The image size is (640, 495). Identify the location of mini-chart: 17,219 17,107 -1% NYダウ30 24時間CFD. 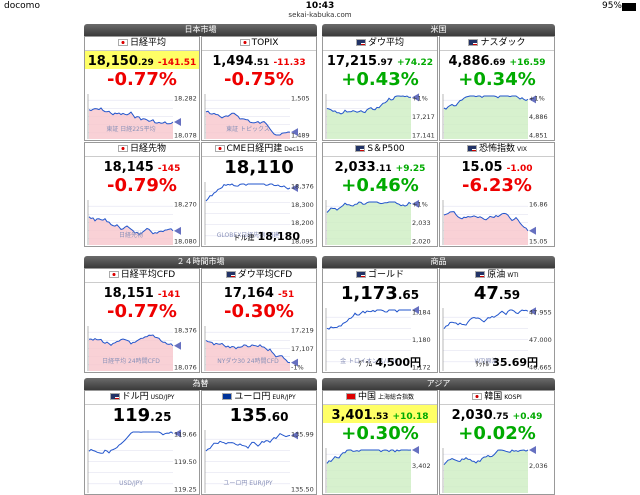
(259, 349).